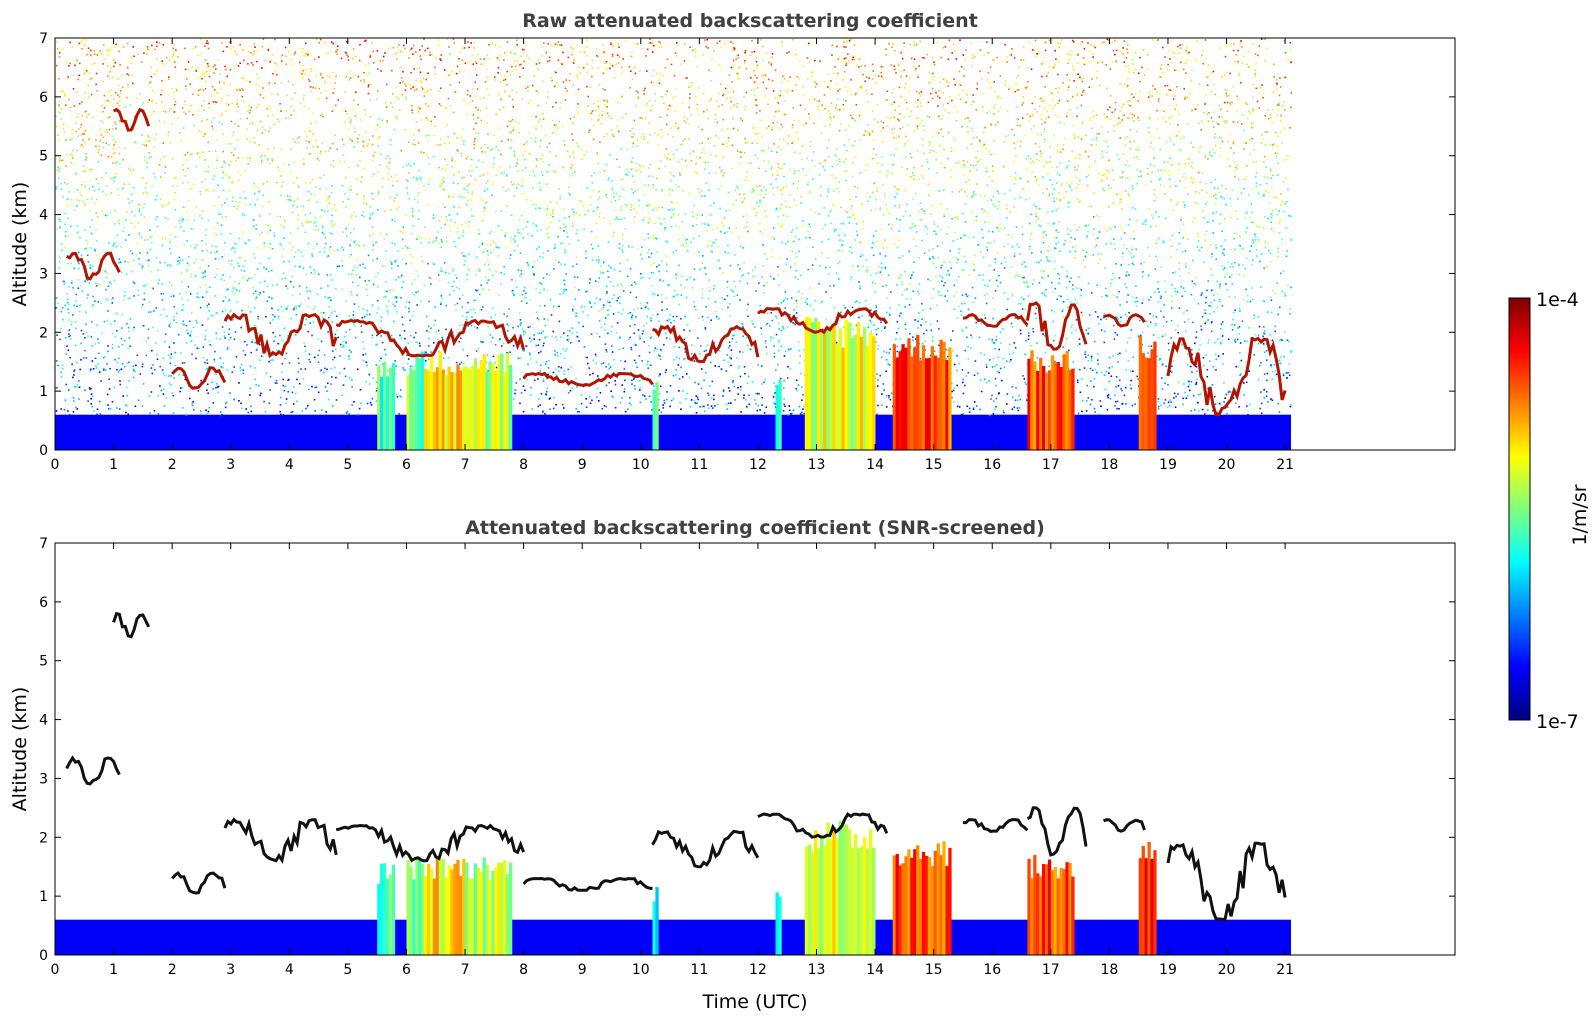  Describe the element at coordinates (230, 465) in the screenshot. I see `x-tick-label: 3` at that location.